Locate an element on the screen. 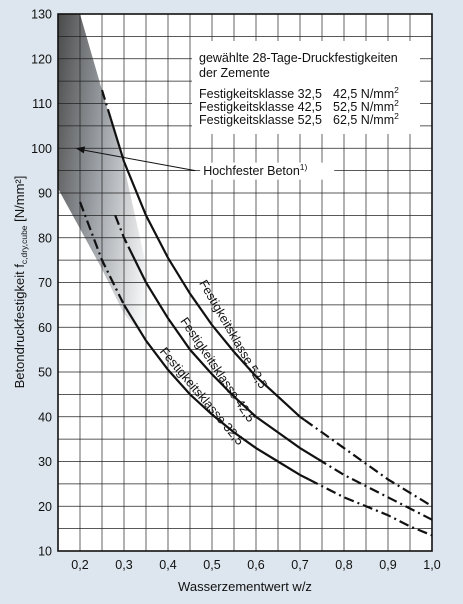 The width and height of the screenshot is (463, 604). hochfester-beton-arrow is located at coordinates (138, 160).